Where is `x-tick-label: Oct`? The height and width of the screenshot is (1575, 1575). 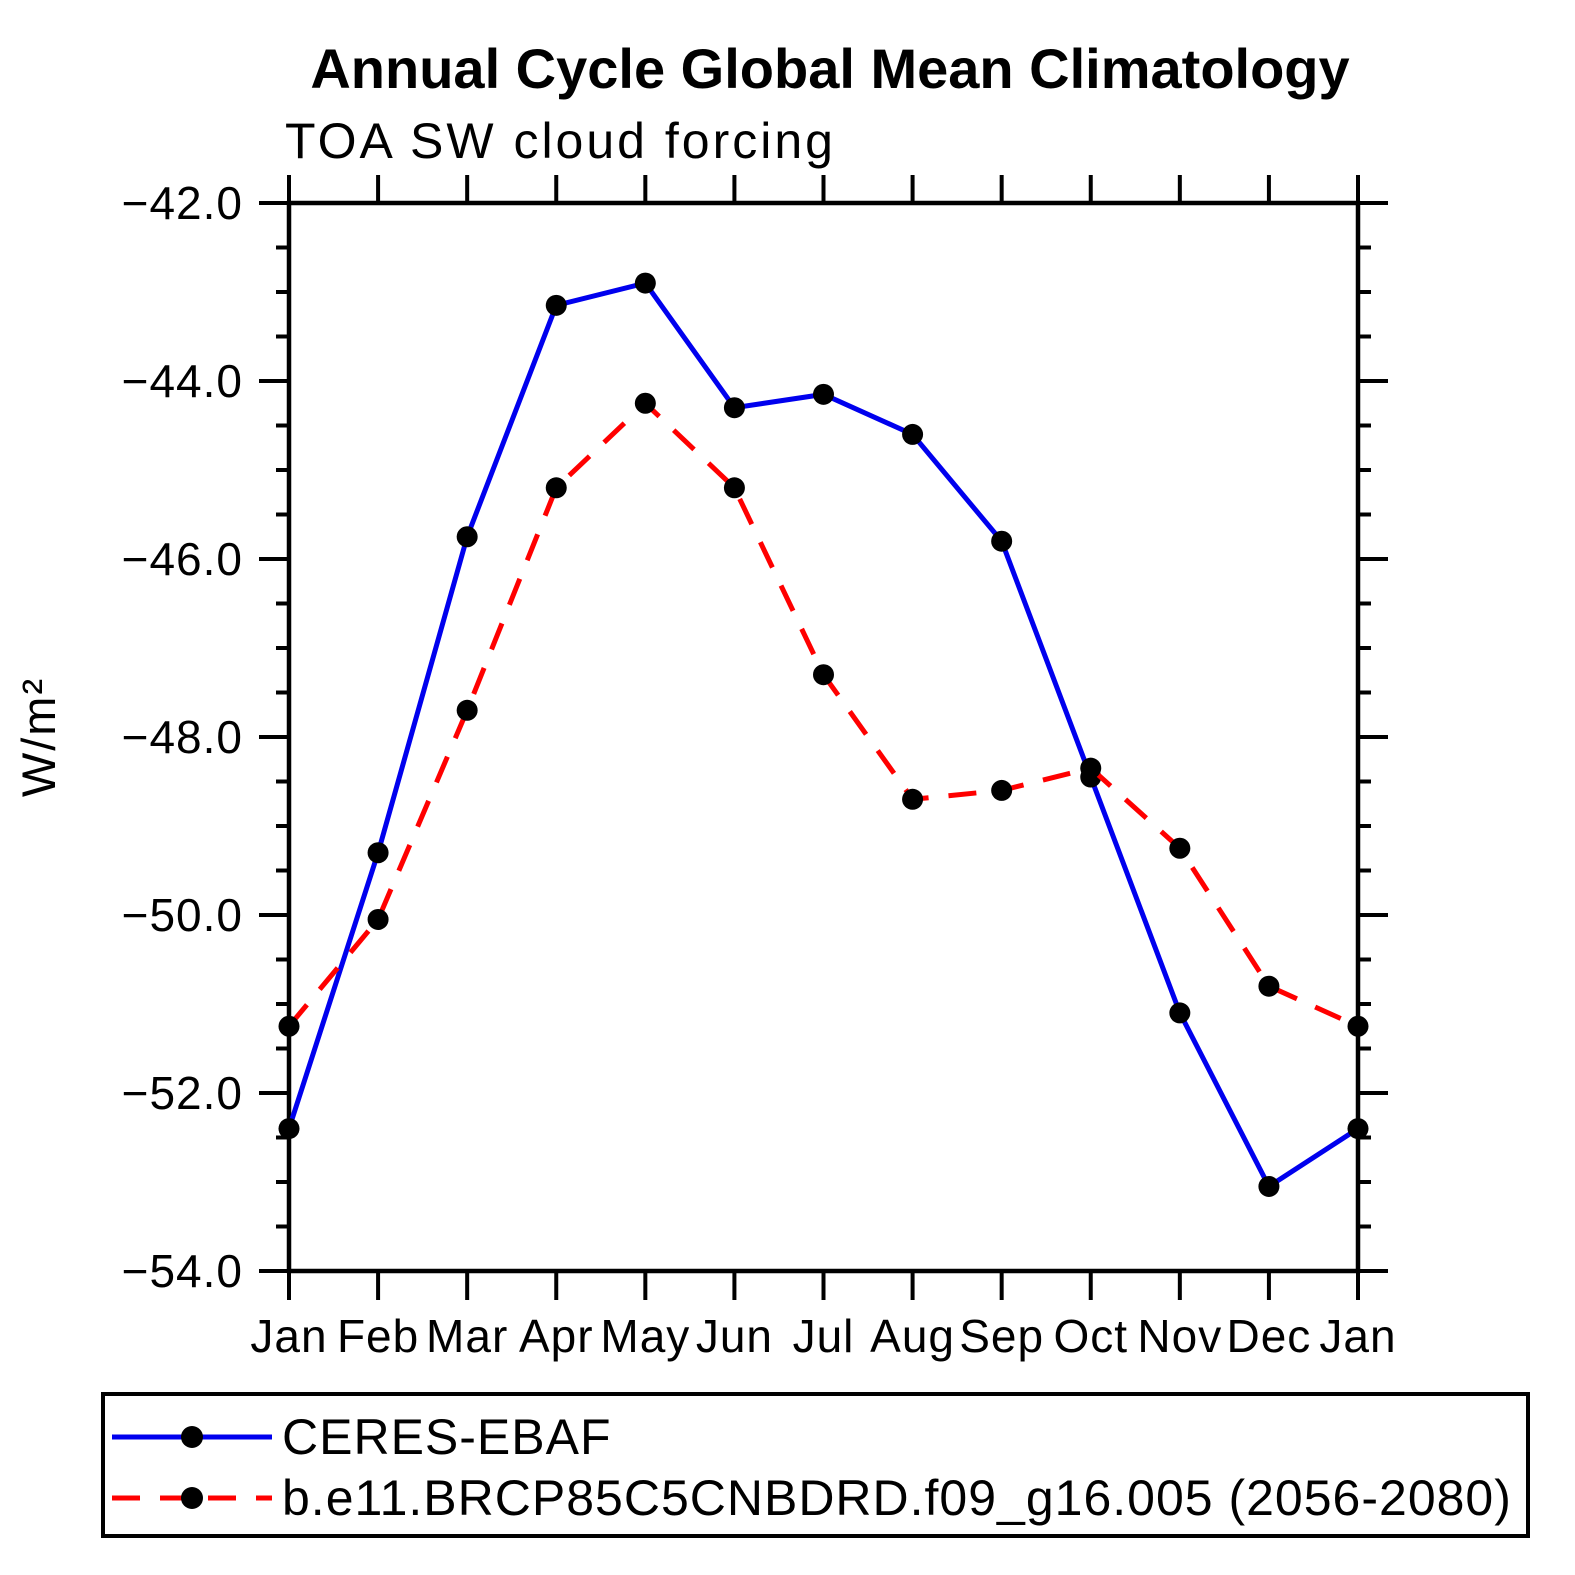 x-tick-label: Oct is located at coordinates (1090, 1336).